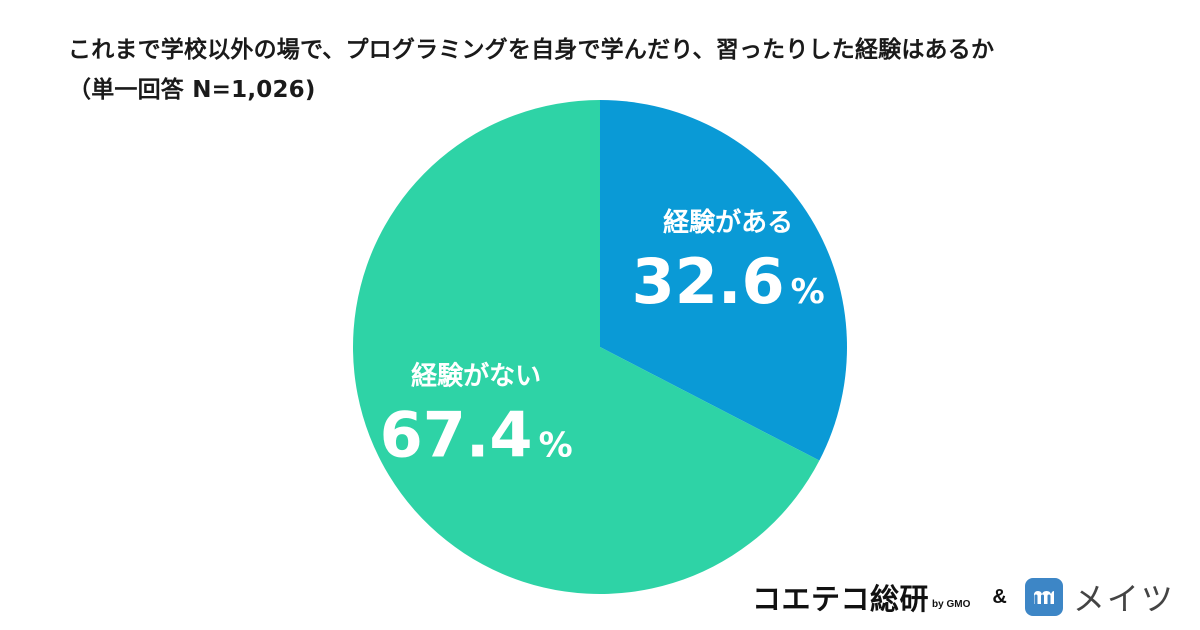  What do you see at coordinates (951, 604) in the screenshot?
I see `koeteco-logo-sub: by GMO` at bounding box center [951, 604].